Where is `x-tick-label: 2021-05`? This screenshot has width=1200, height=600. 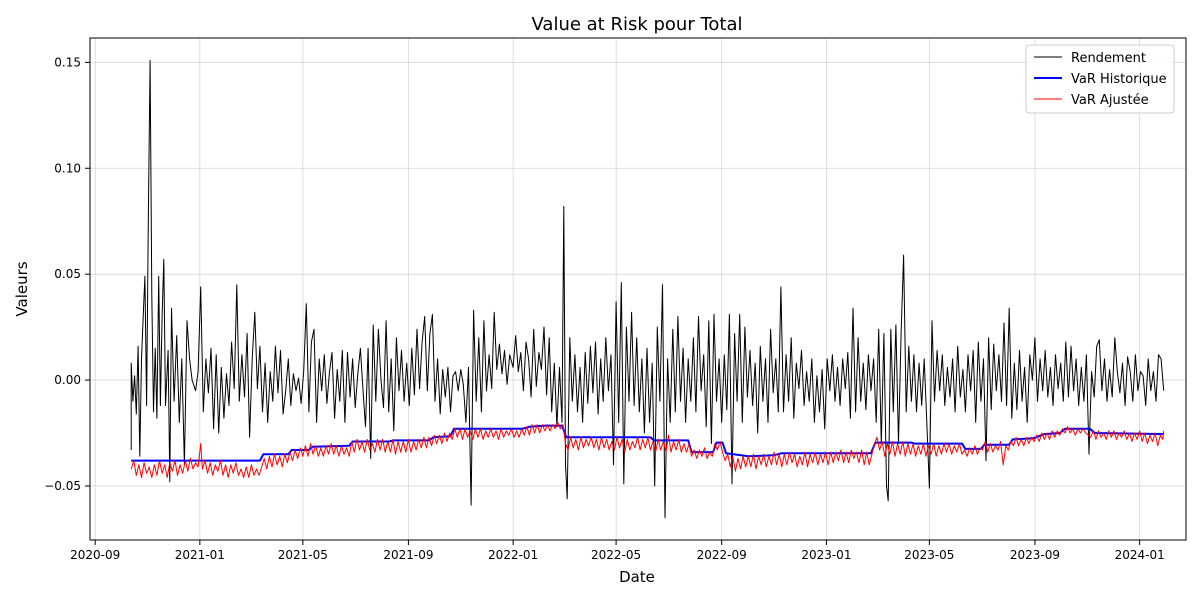 x-tick-label: 2021-05 is located at coordinates (303, 555).